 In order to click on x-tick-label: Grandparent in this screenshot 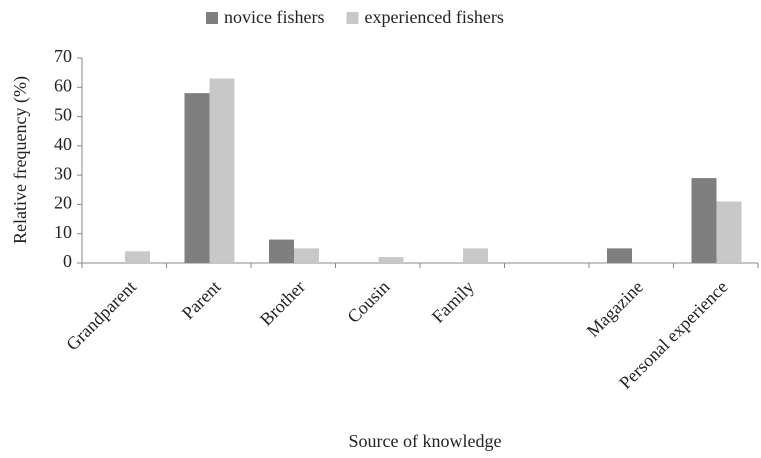, I will do `click(101, 316)`.